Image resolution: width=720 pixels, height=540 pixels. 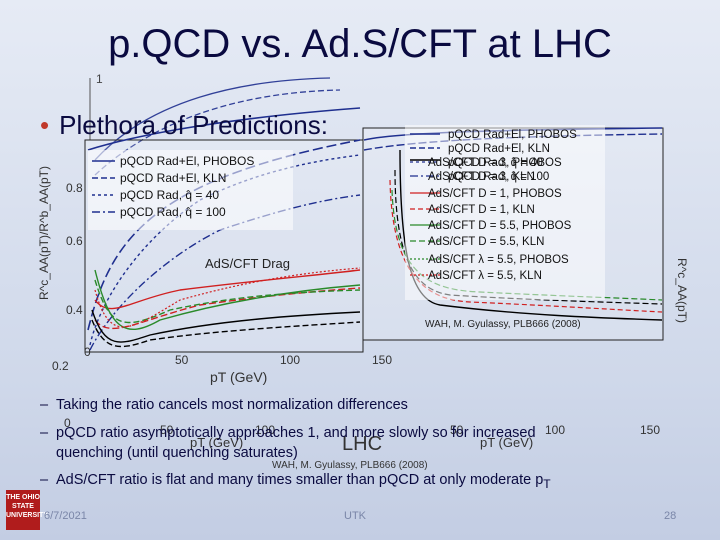 I want to click on r-legend-label-2: pQCD Rad, q̂ = 40, so click(x=495, y=163).